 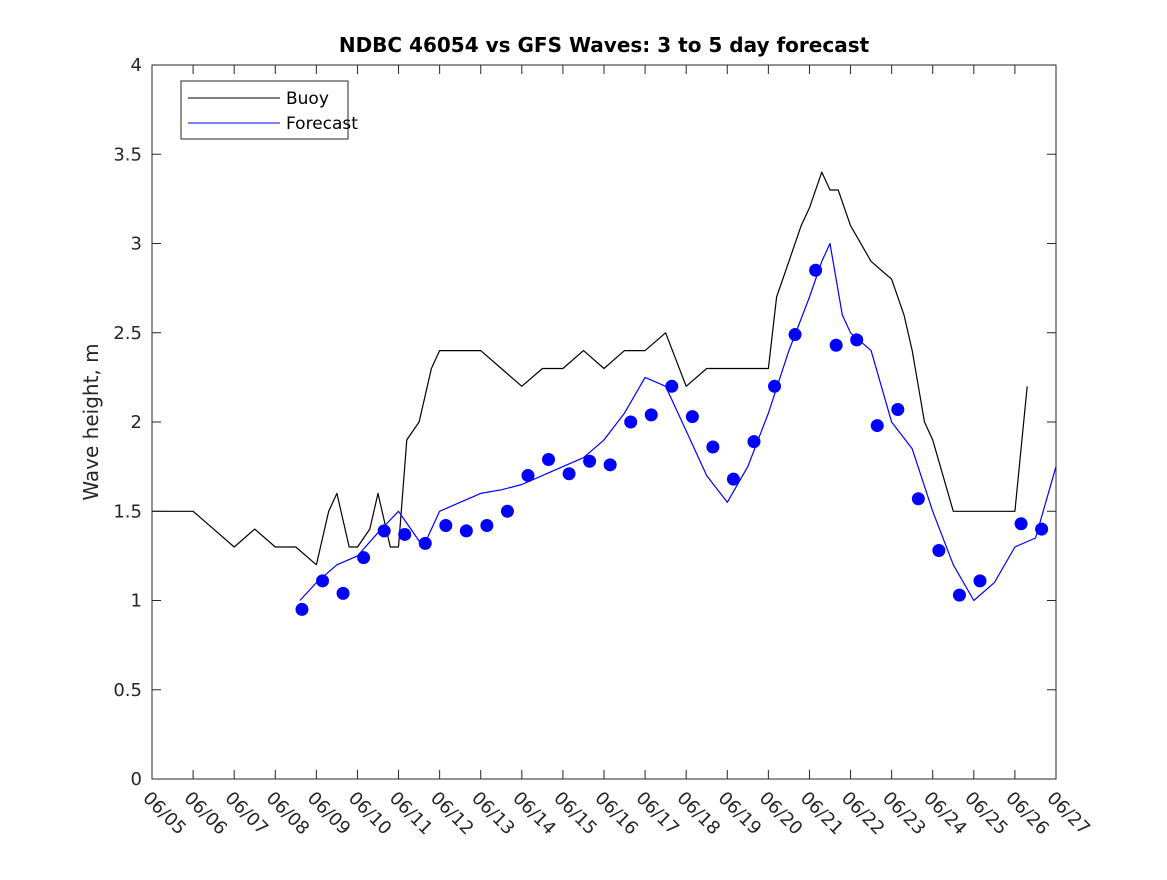 What do you see at coordinates (1068, 814) in the screenshot?
I see `x-tick-label: 06/27` at bounding box center [1068, 814].